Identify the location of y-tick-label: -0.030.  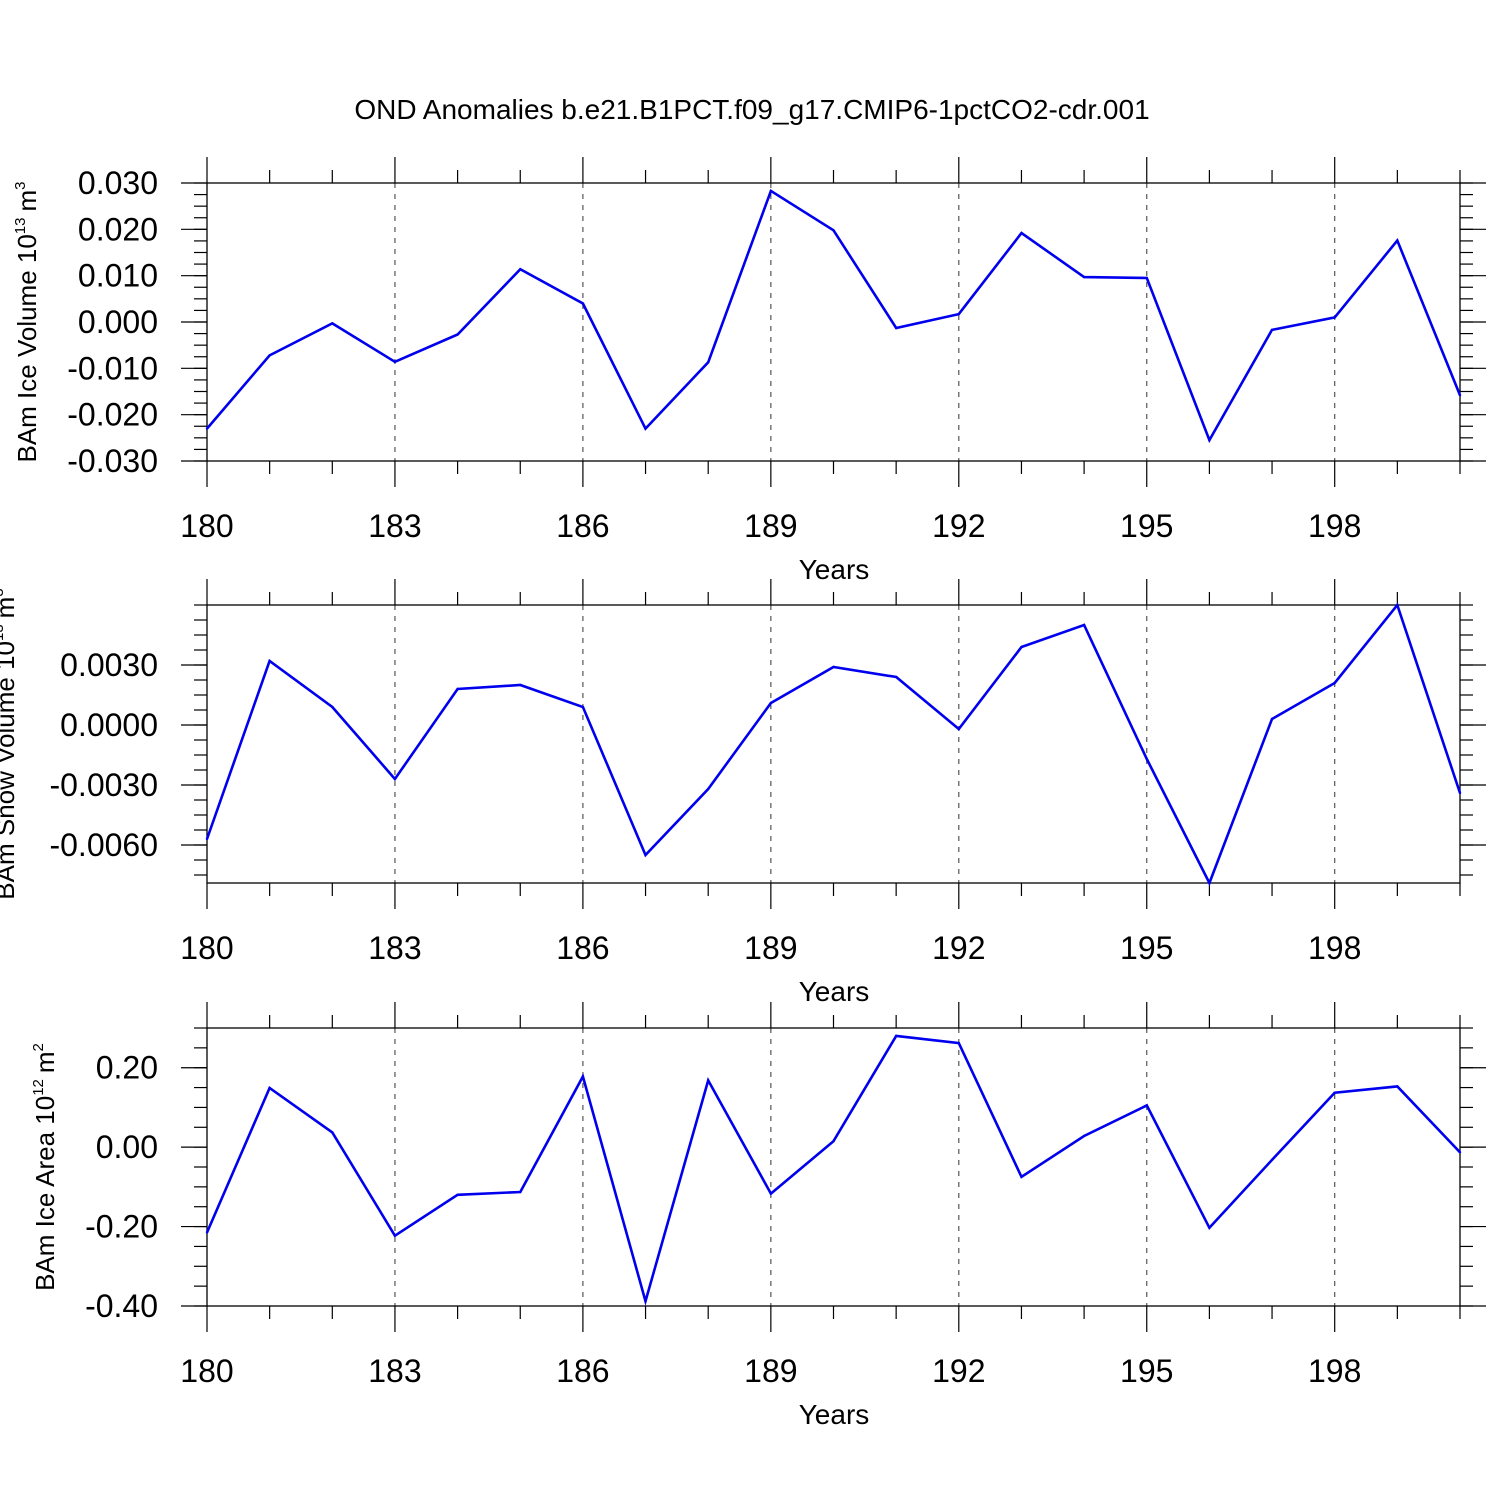
(112, 461).